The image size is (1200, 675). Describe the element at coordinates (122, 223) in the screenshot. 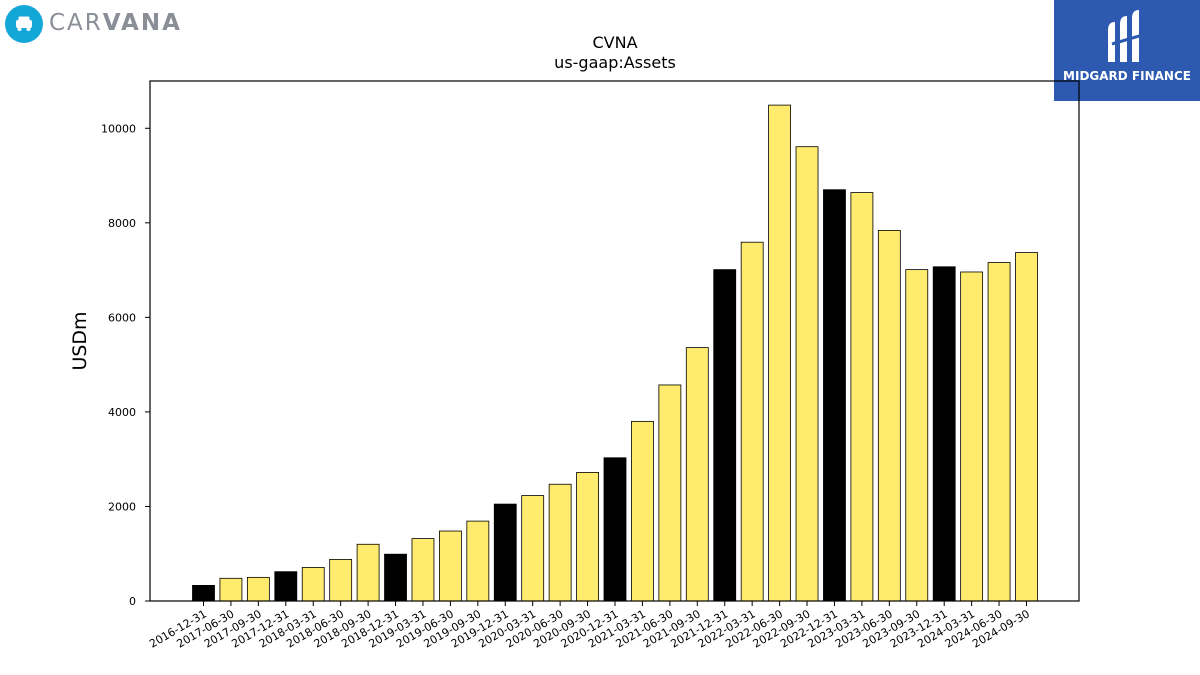

I see `y-tick-label: 8000` at that location.